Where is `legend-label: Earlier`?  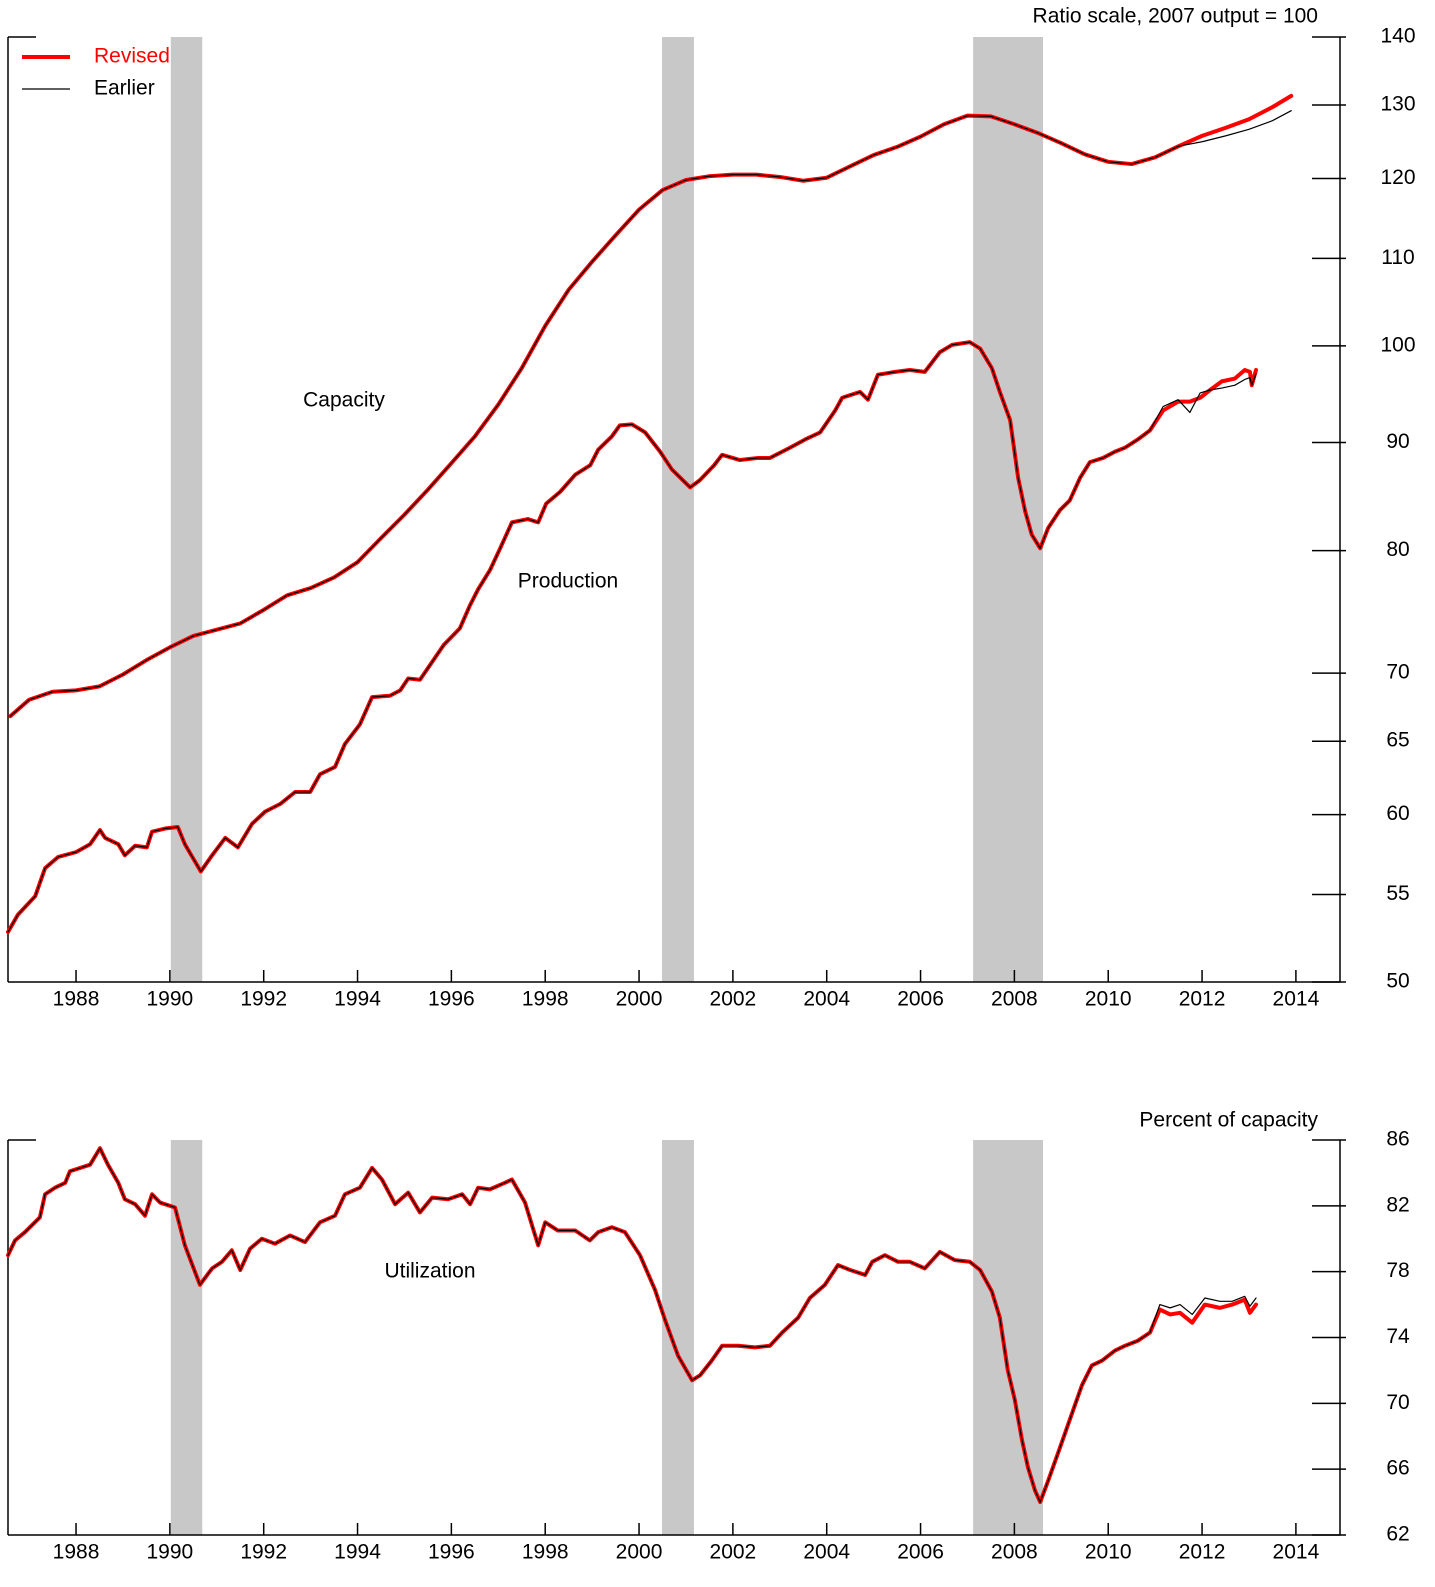
legend-label: Earlier is located at coordinates (124, 88).